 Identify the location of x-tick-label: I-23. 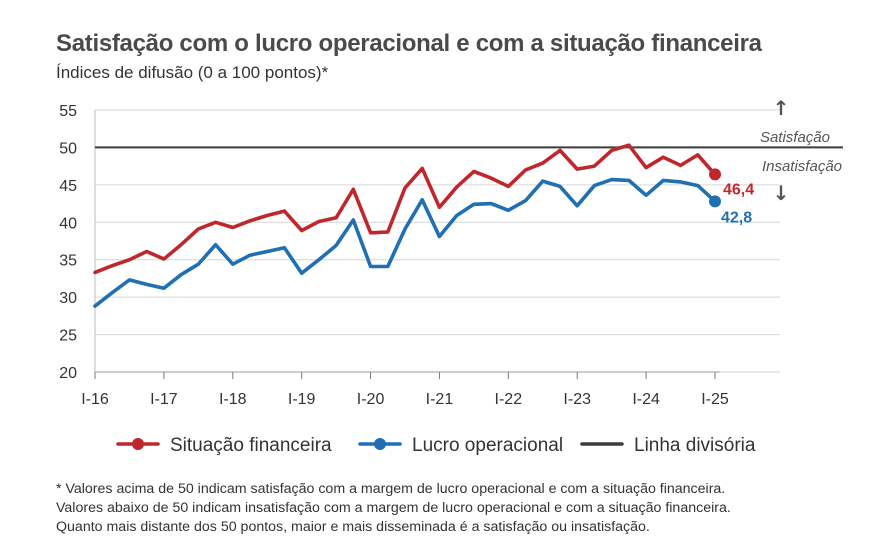
(577, 399).